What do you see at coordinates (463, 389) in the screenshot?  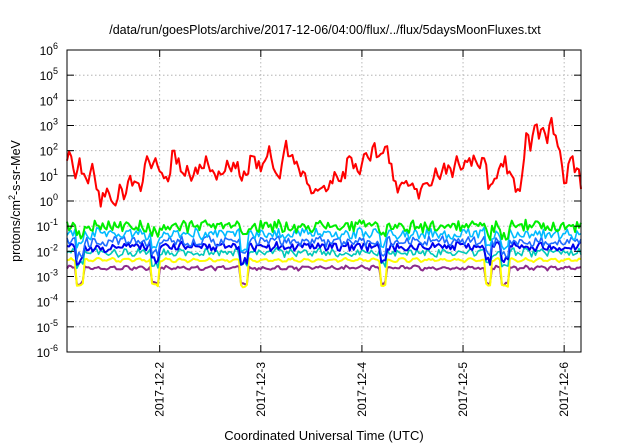 I see `x-tick-label: 2017-12-5` at bounding box center [463, 389].